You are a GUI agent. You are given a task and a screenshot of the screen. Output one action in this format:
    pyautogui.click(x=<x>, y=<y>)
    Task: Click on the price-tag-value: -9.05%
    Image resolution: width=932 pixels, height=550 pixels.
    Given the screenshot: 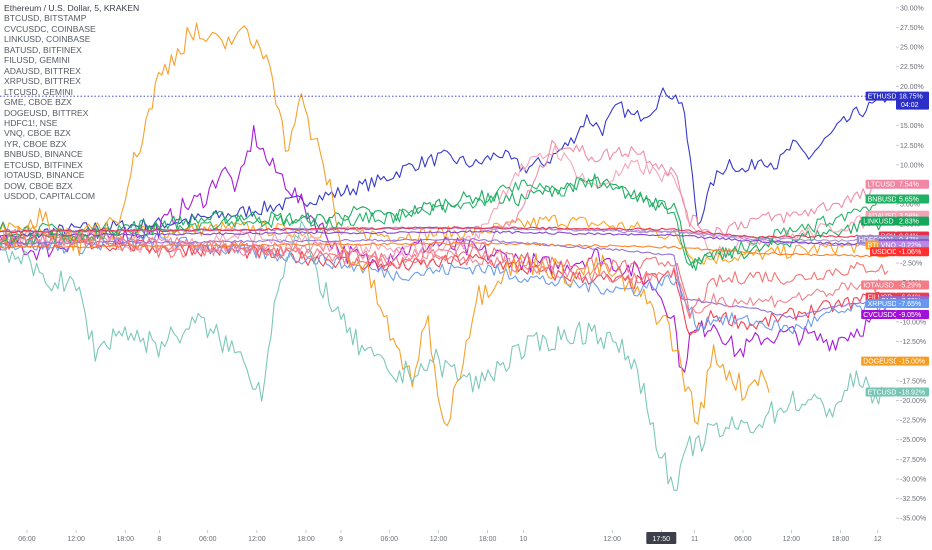 What is the action you would take?
    pyautogui.click(x=910, y=315)
    